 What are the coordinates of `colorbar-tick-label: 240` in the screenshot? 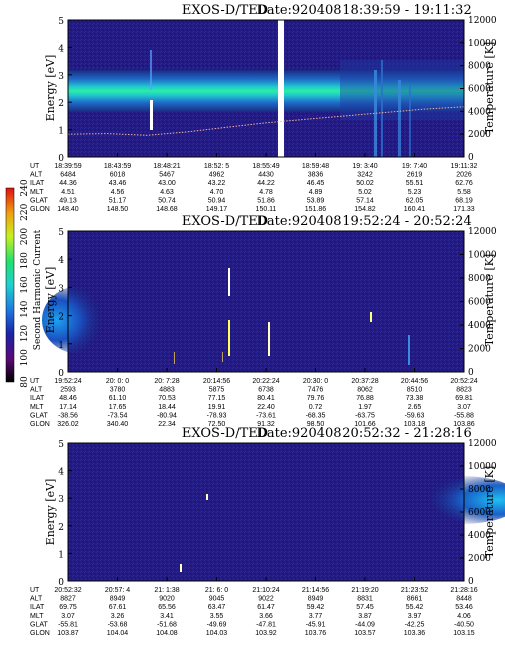 It's located at (25, 187).